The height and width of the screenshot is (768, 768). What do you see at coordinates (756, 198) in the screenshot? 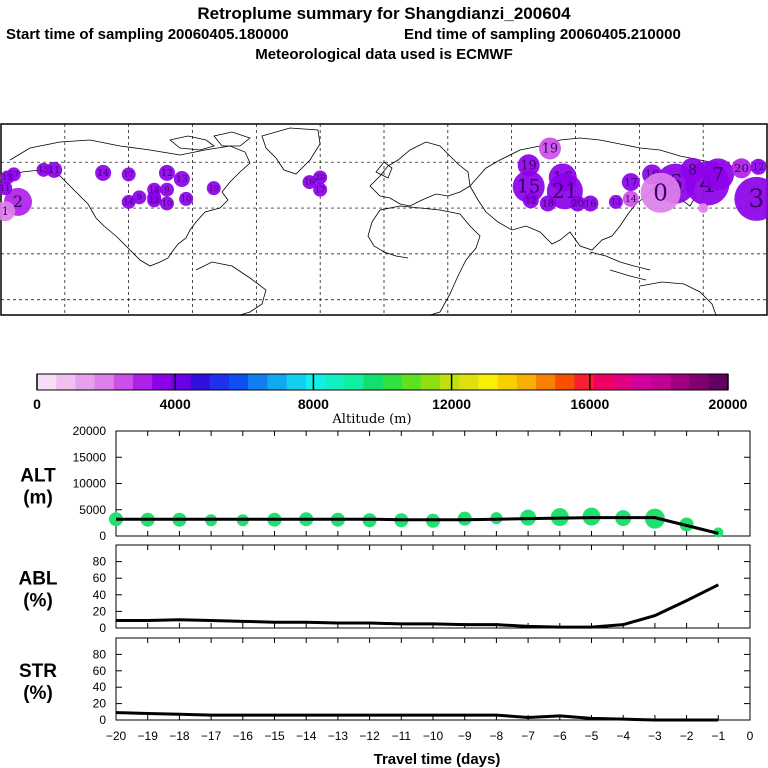
I see `plume-day-label: 3` at bounding box center [756, 198].